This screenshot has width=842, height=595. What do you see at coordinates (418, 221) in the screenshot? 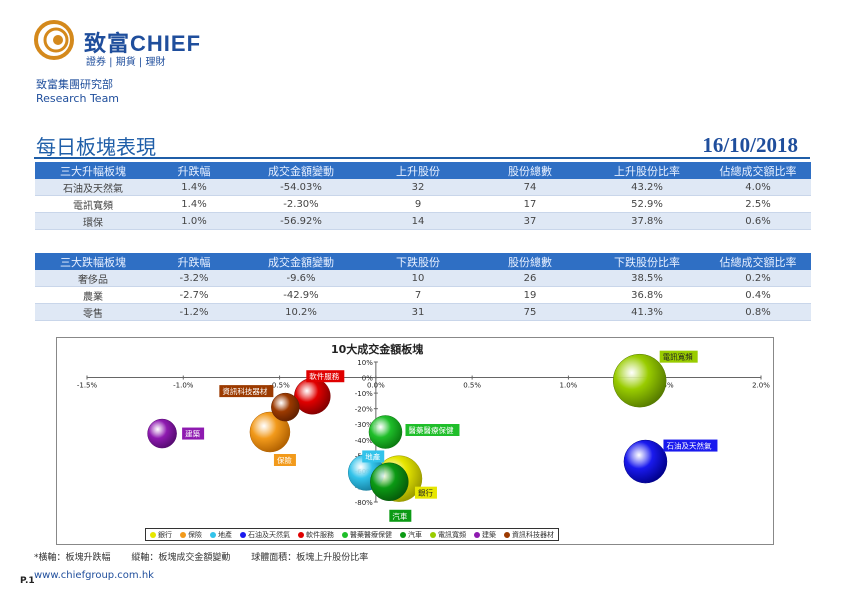
I see `table-cell: 14` at bounding box center [418, 221].